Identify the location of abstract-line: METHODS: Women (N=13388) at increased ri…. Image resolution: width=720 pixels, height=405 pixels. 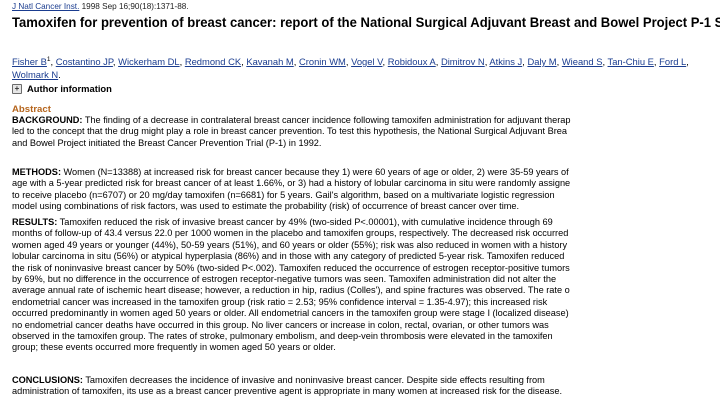
(290, 172).